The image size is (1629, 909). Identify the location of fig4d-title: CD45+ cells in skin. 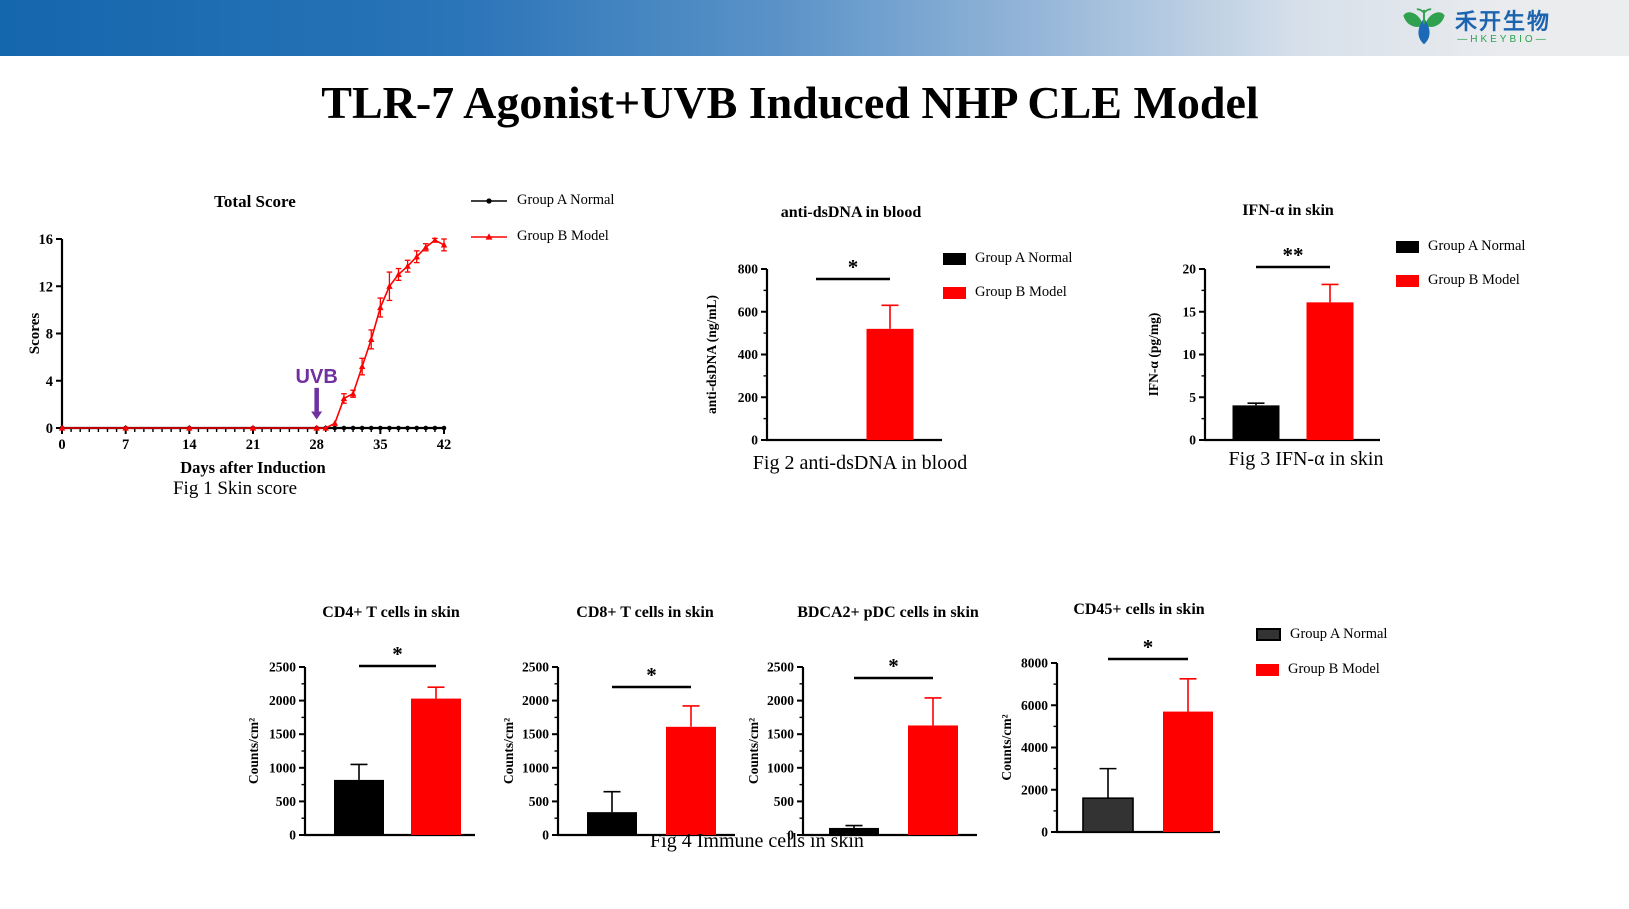
(1139, 609).